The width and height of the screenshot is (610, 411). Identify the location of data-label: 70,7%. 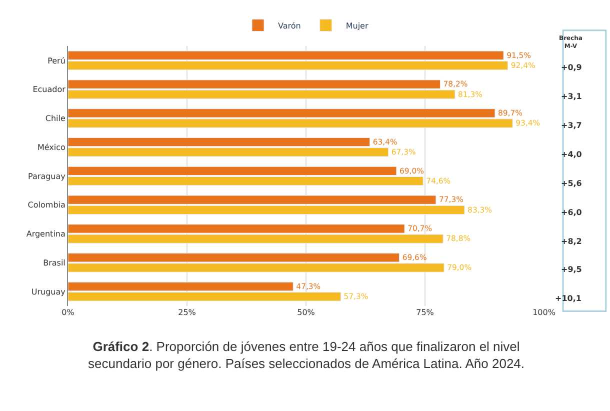
(420, 229).